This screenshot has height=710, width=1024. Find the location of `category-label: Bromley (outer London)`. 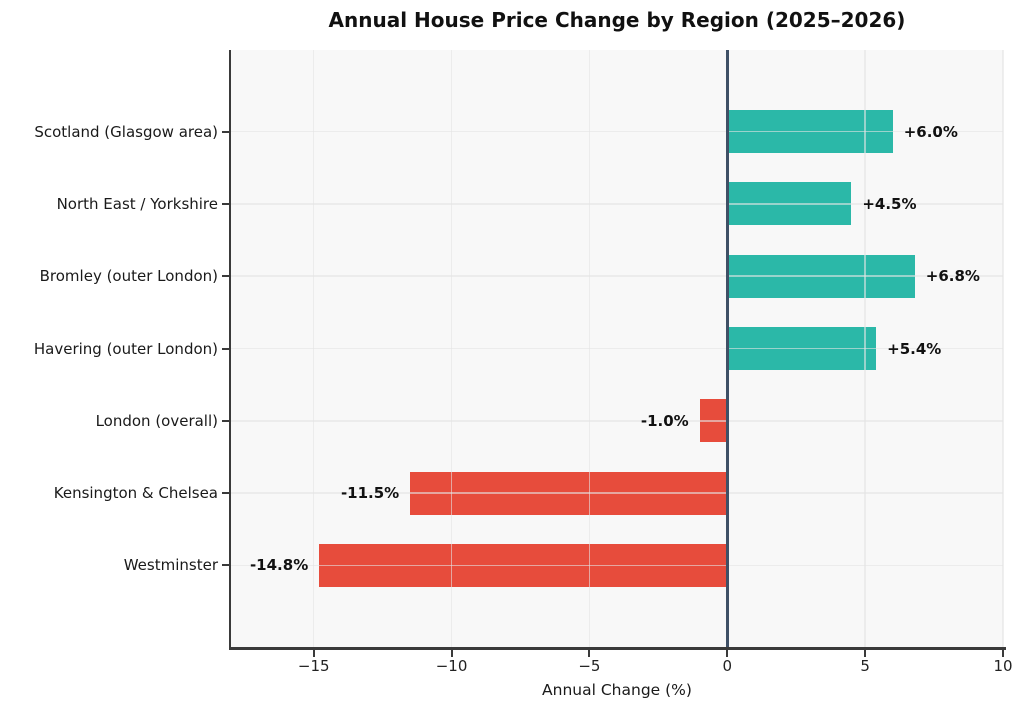

category-label: Bromley (outer London) is located at coordinates (128, 276).